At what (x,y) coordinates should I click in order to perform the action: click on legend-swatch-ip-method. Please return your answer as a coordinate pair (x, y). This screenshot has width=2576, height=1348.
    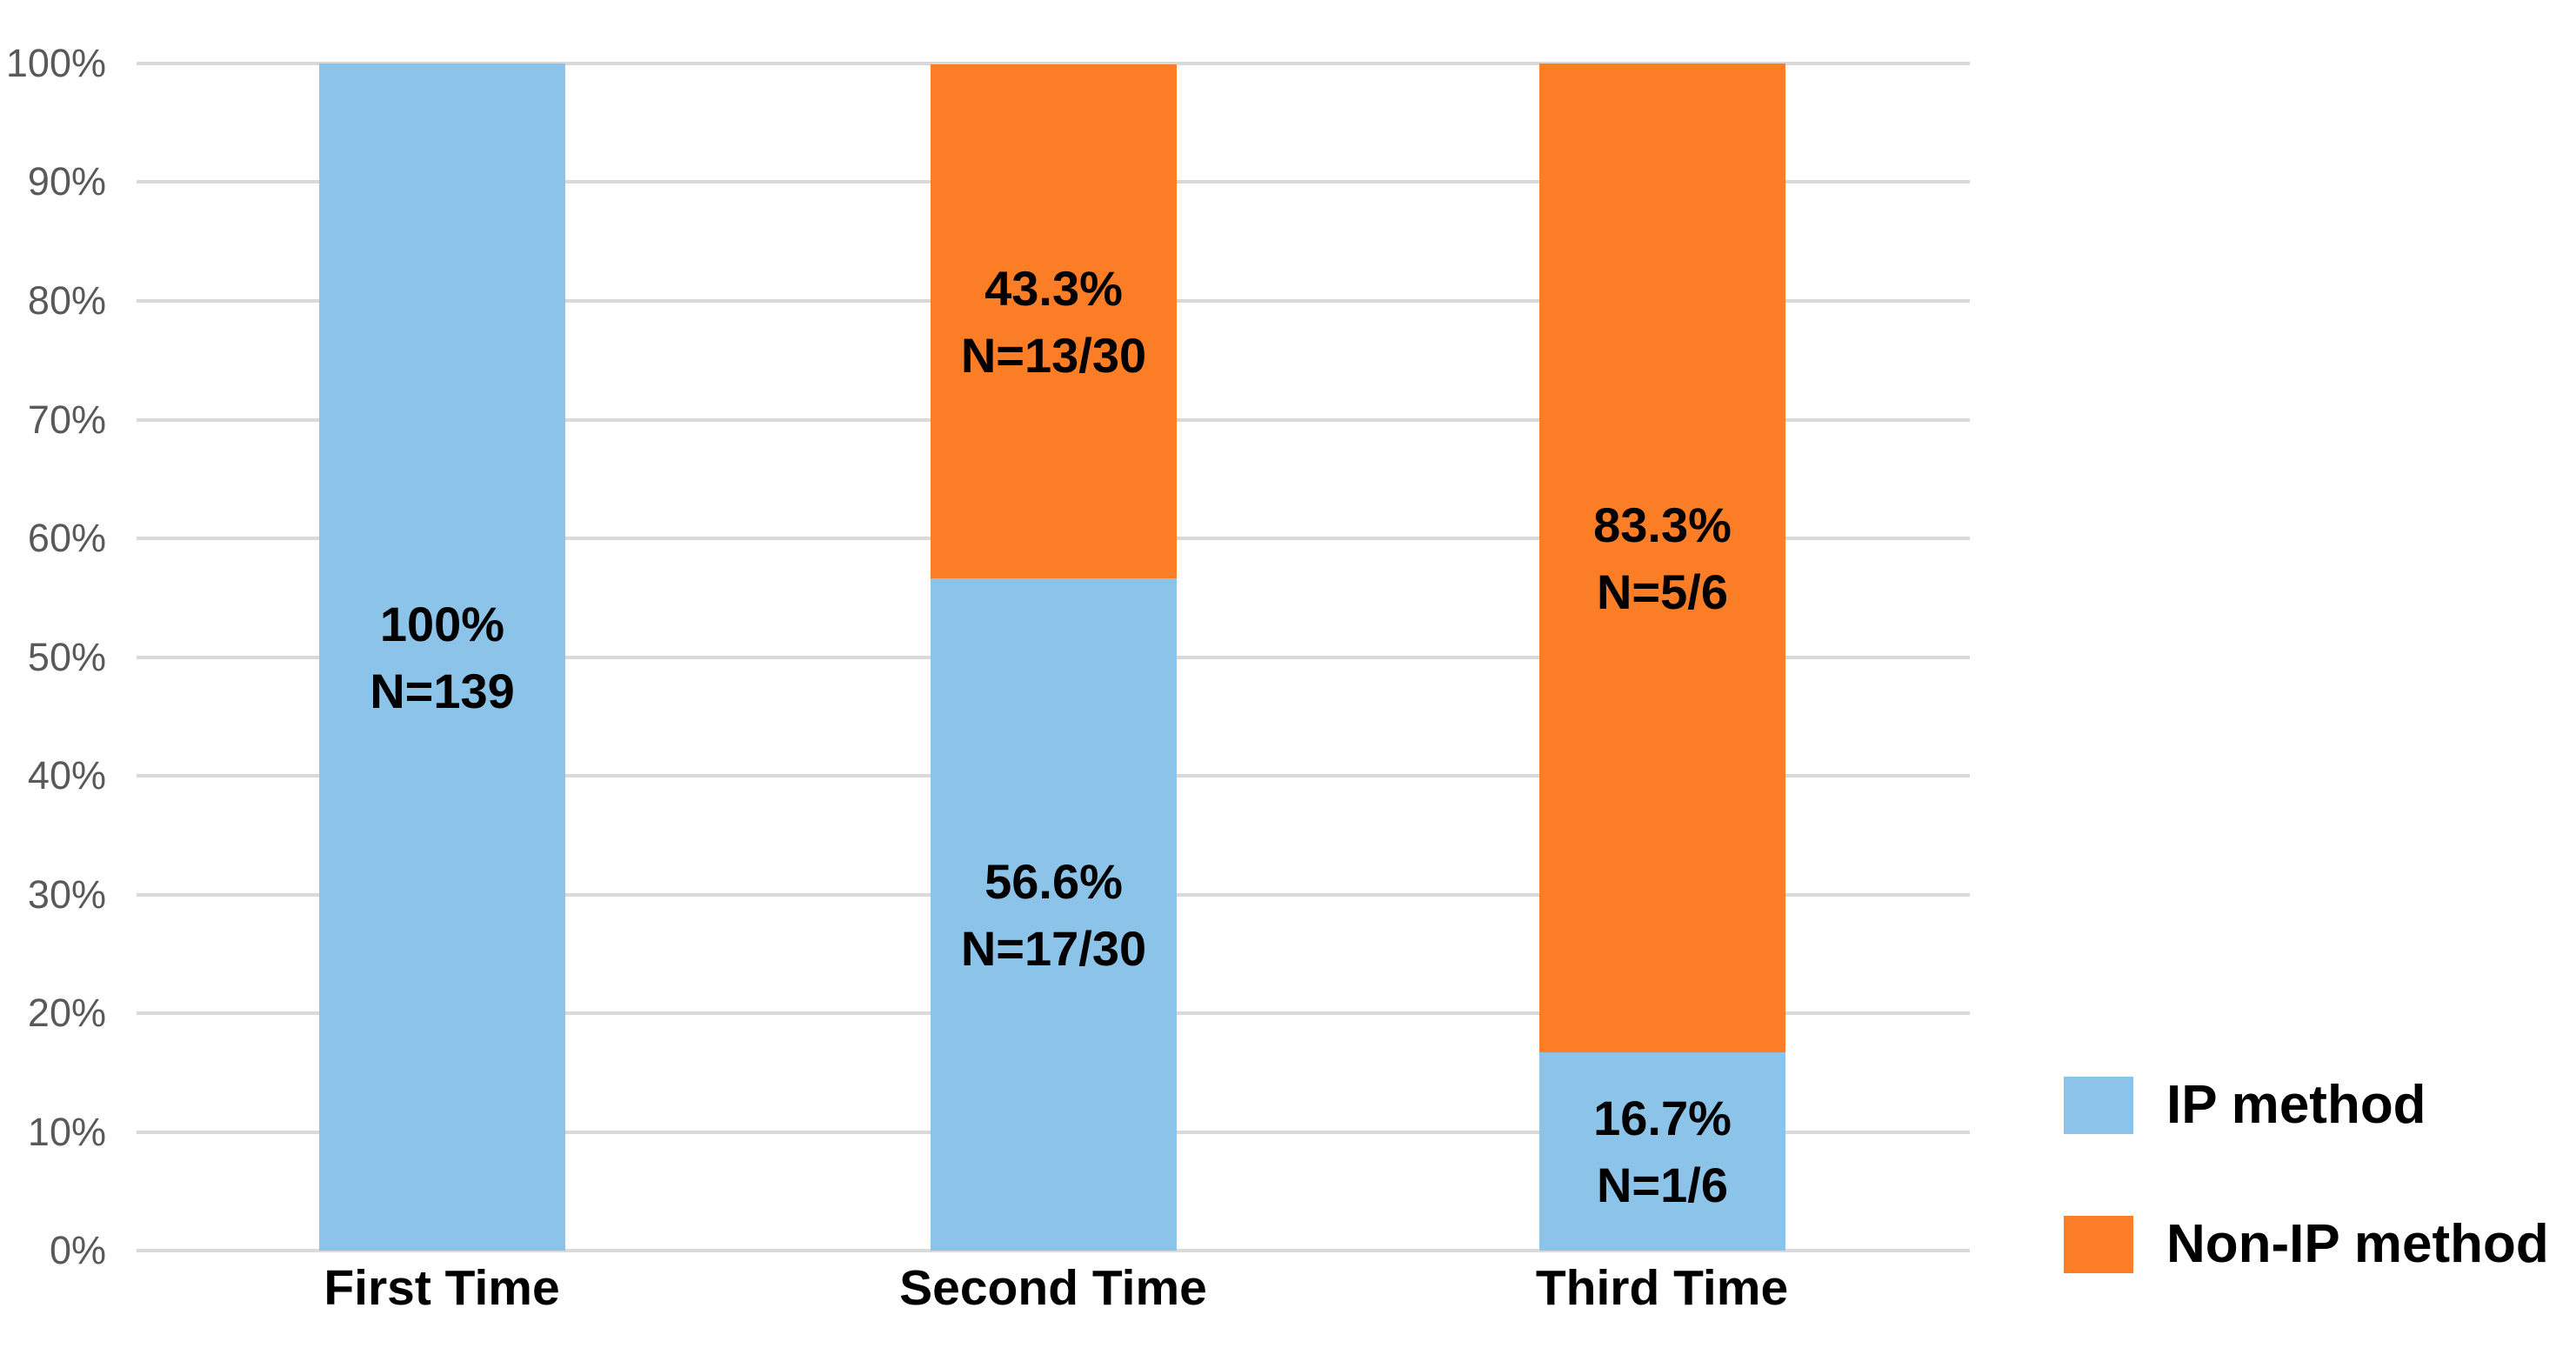
    Looking at the image, I should click on (2098, 1105).